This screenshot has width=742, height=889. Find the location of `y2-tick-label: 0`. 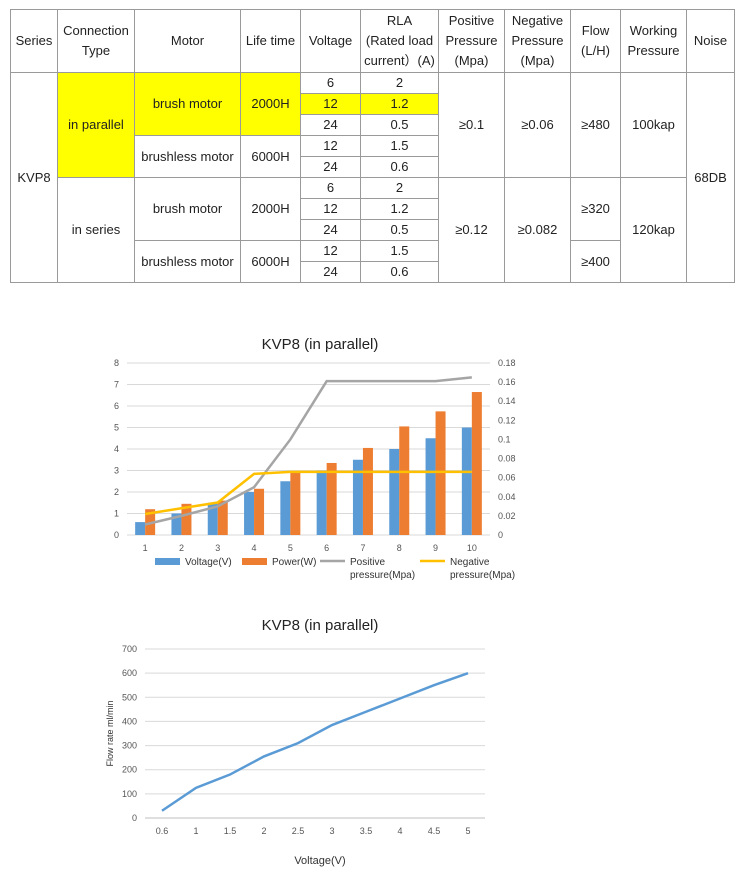

y2-tick-label: 0 is located at coordinates (500, 535).